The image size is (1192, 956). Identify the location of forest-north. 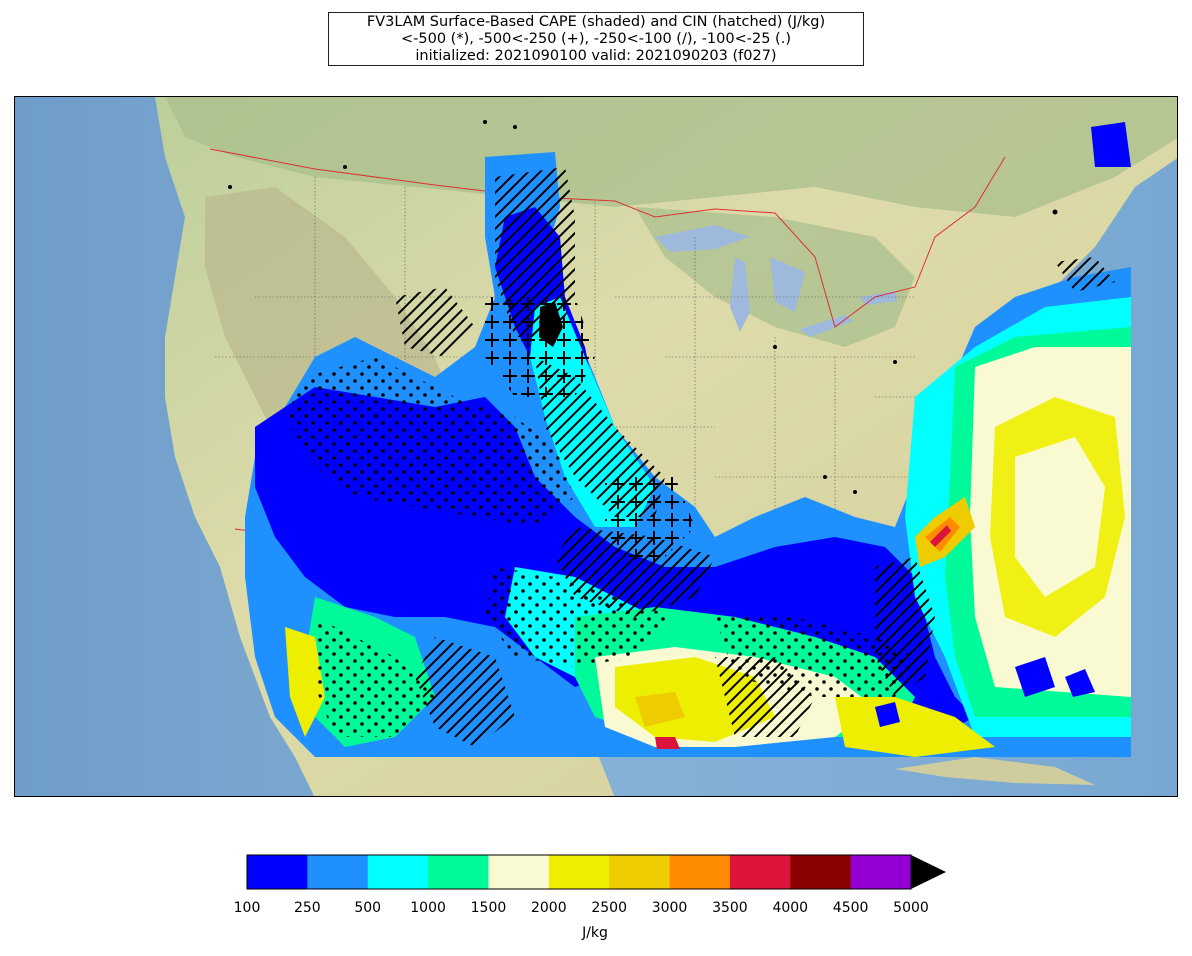
(671, 157).